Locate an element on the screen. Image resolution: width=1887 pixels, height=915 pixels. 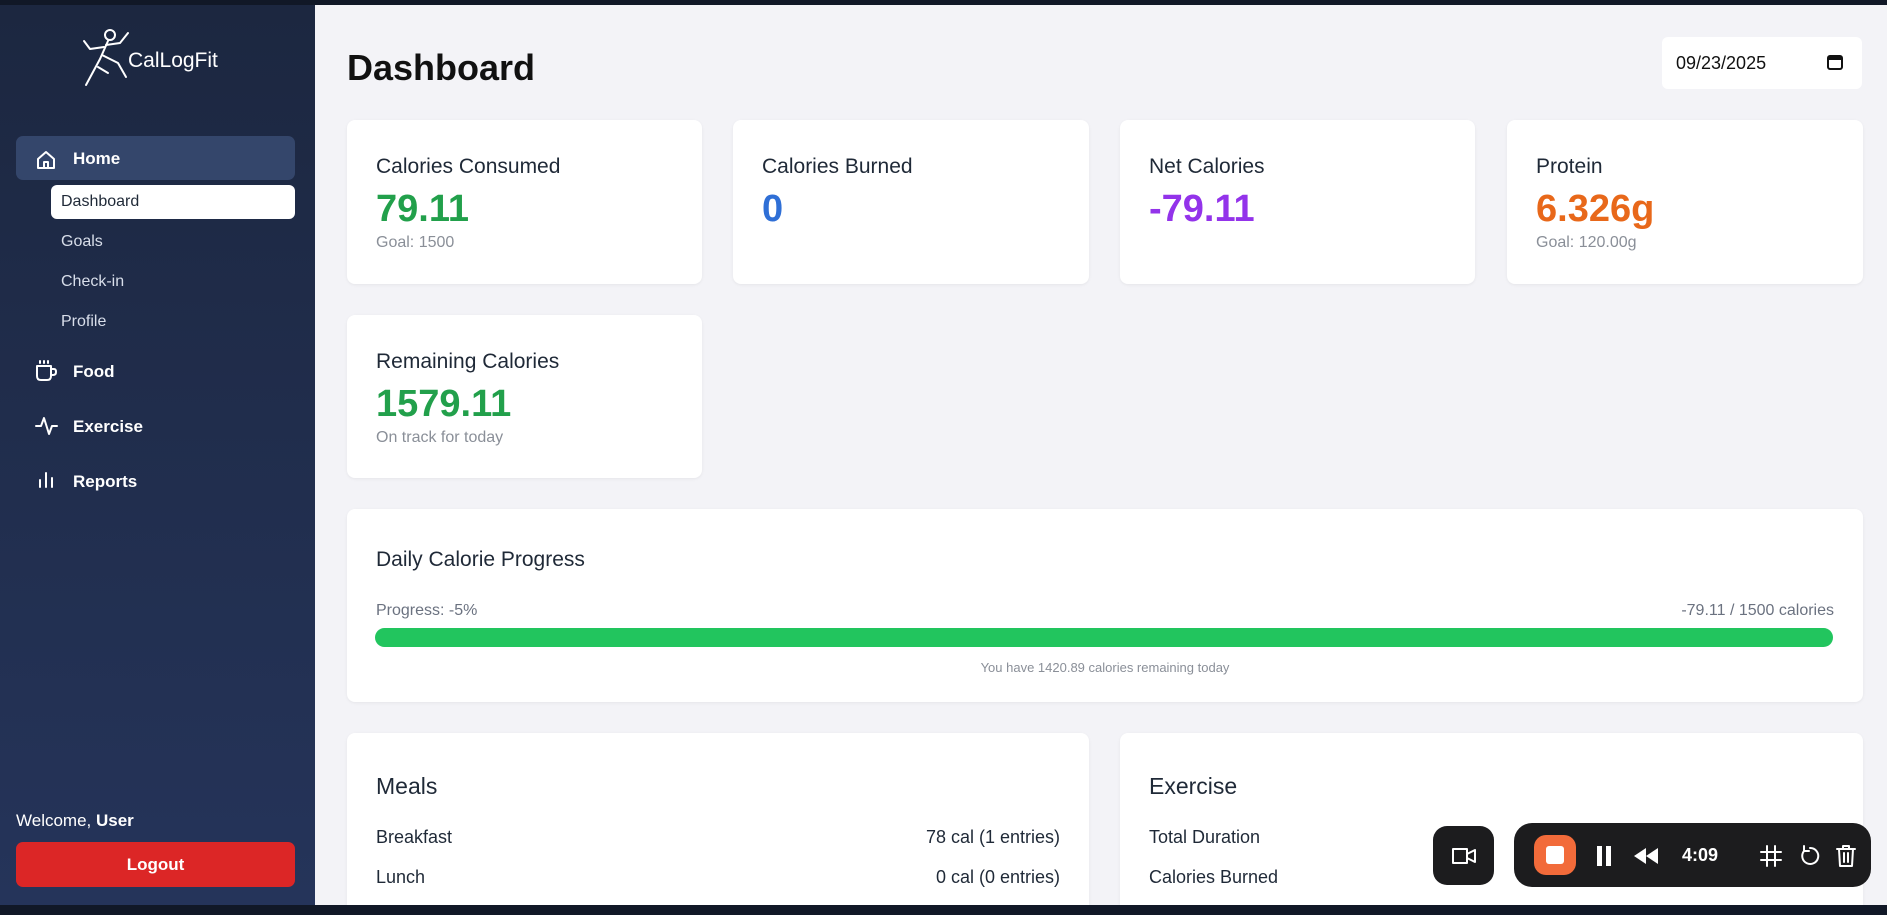
nav-dashboard is located at coordinates (173, 202).